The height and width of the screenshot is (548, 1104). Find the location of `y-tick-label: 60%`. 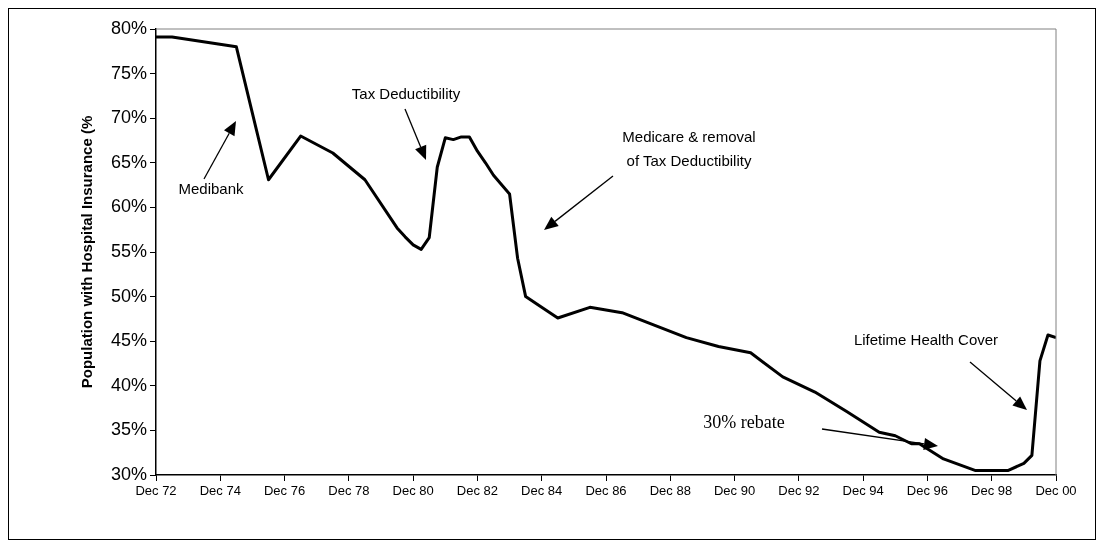

y-tick-label: 60% is located at coordinates (128, 206).